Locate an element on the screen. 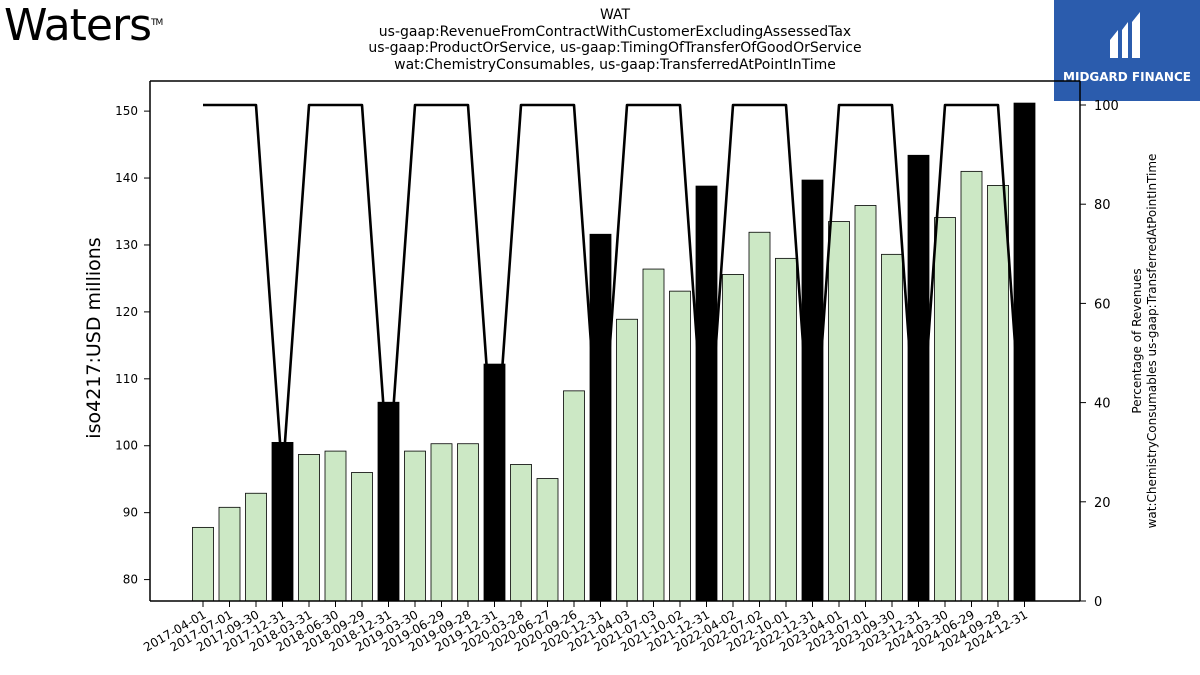 The image size is (1200, 675). y2-tick-label: 0 is located at coordinates (1098, 602).